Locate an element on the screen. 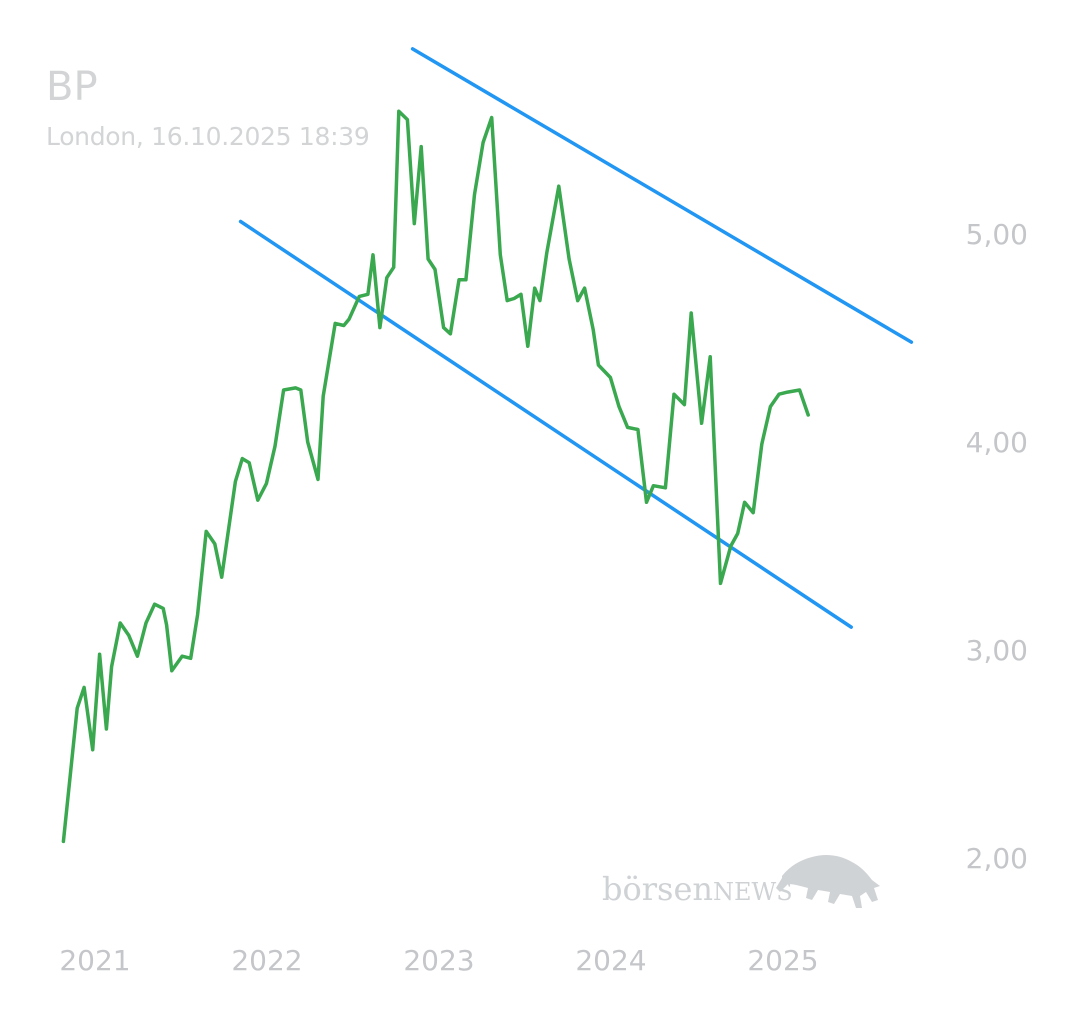  y-axis: 2,00 3,00 4,00 5,00 is located at coordinates (997, 546).